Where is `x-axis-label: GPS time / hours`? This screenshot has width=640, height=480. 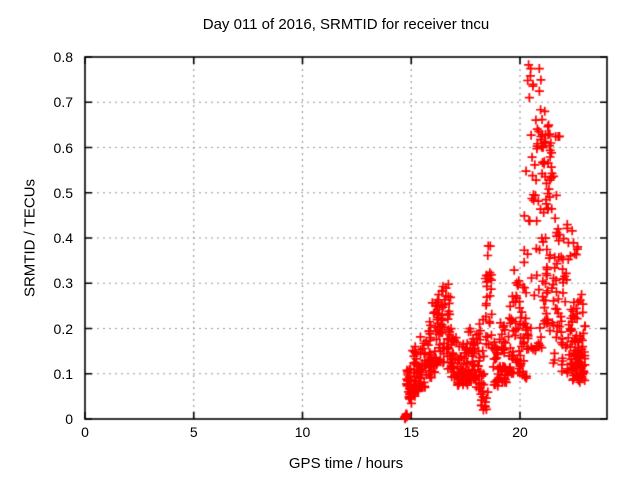
x-axis-label: GPS time / hours is located at coordinates (346, 463).